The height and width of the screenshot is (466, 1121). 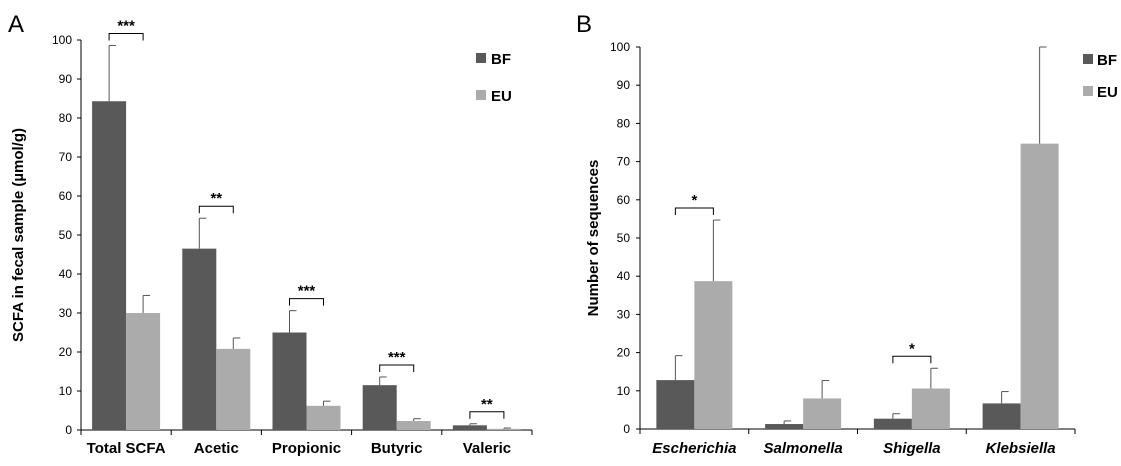 What do you see at coordinates (803, 448) in the screenshot?
I see `category-label: Salmonella` at bounding box center [803, 448].